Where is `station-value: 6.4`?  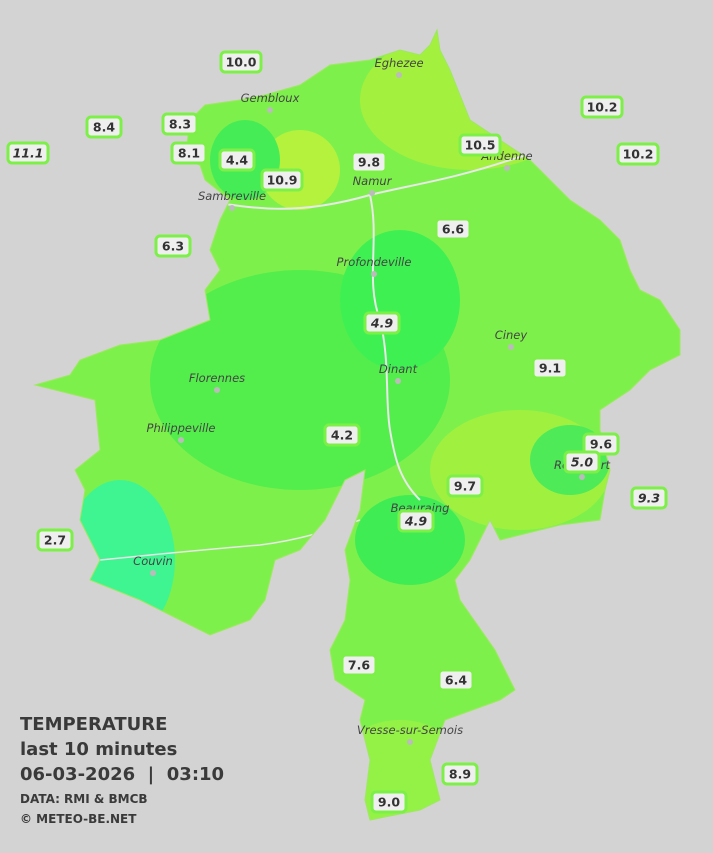
station-value: 6.4 is located at coordinates (456, 680).